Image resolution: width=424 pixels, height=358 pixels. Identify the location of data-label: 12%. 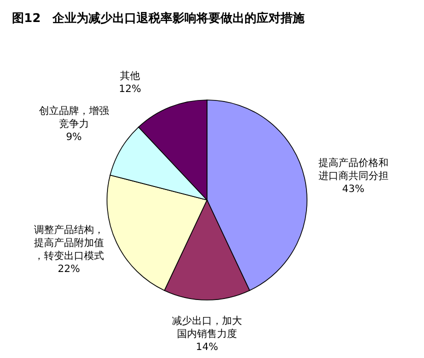
(130, 90).